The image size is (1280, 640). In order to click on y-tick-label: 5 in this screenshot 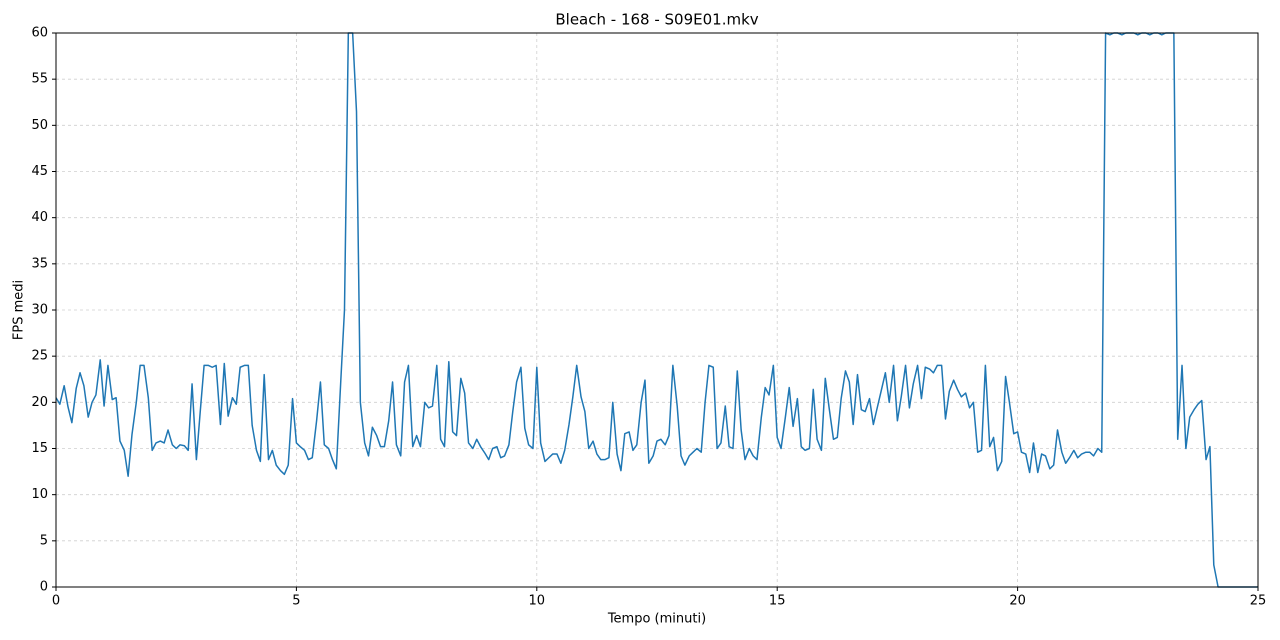, I will do `click(44, 540)`.